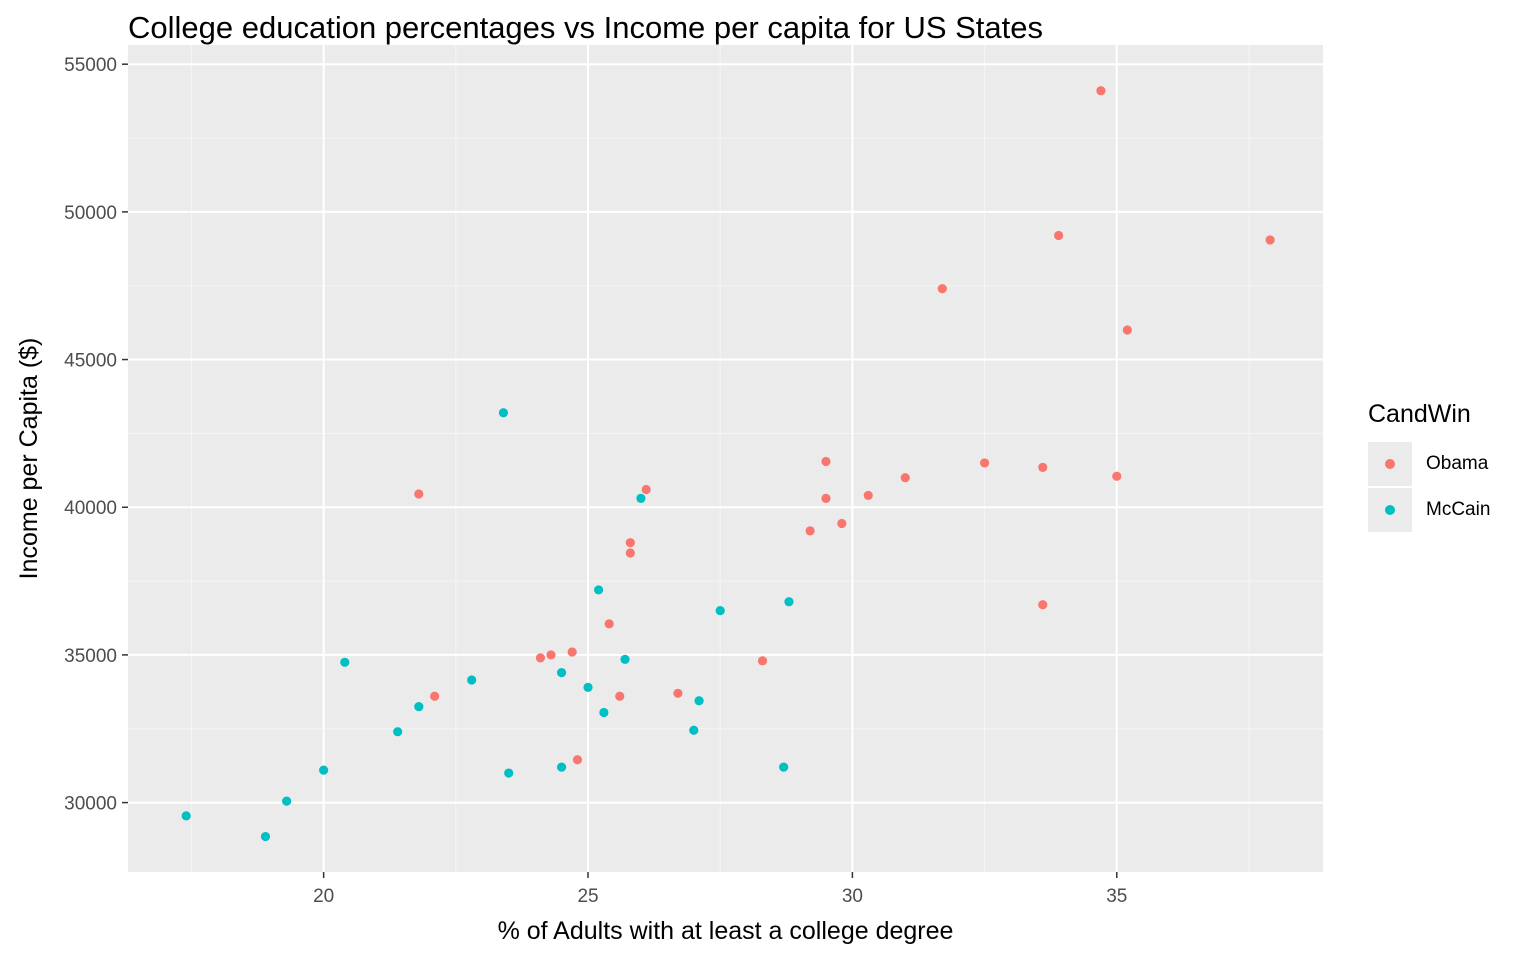  What do you see at coordinates (96, 435) in the screenshot?
I see `y-axis: 30000 35000 40000 45000 50000 55000` at bounding box center [96, 435].